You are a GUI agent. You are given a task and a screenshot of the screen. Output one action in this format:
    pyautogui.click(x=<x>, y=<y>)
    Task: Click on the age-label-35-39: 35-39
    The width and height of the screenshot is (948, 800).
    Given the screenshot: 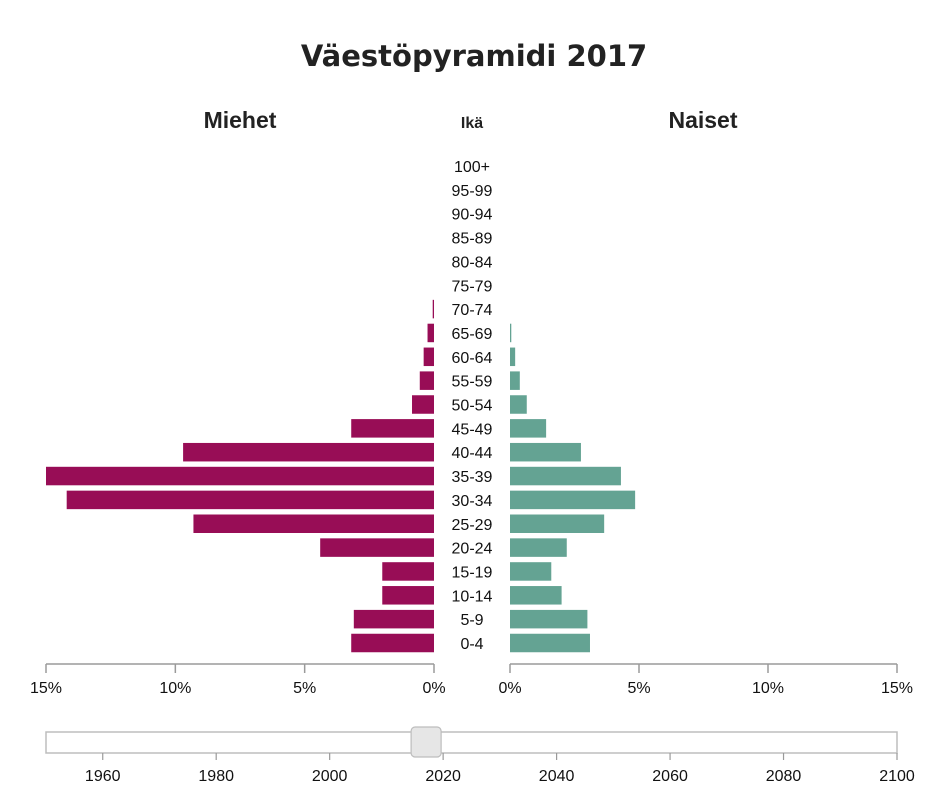 What is the action you would take?
    pyautogui.click(x=472, y=477)
    